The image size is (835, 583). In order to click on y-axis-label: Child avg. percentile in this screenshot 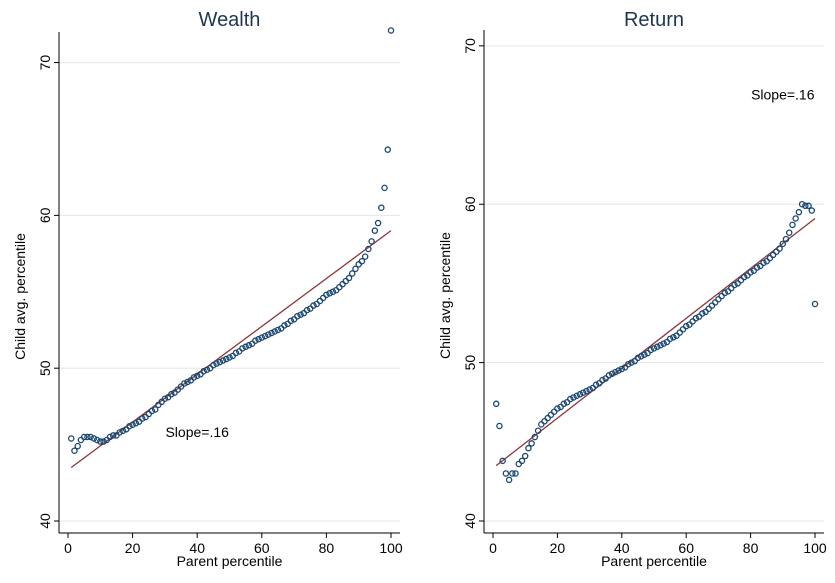, I will do `click(20, 296)`.